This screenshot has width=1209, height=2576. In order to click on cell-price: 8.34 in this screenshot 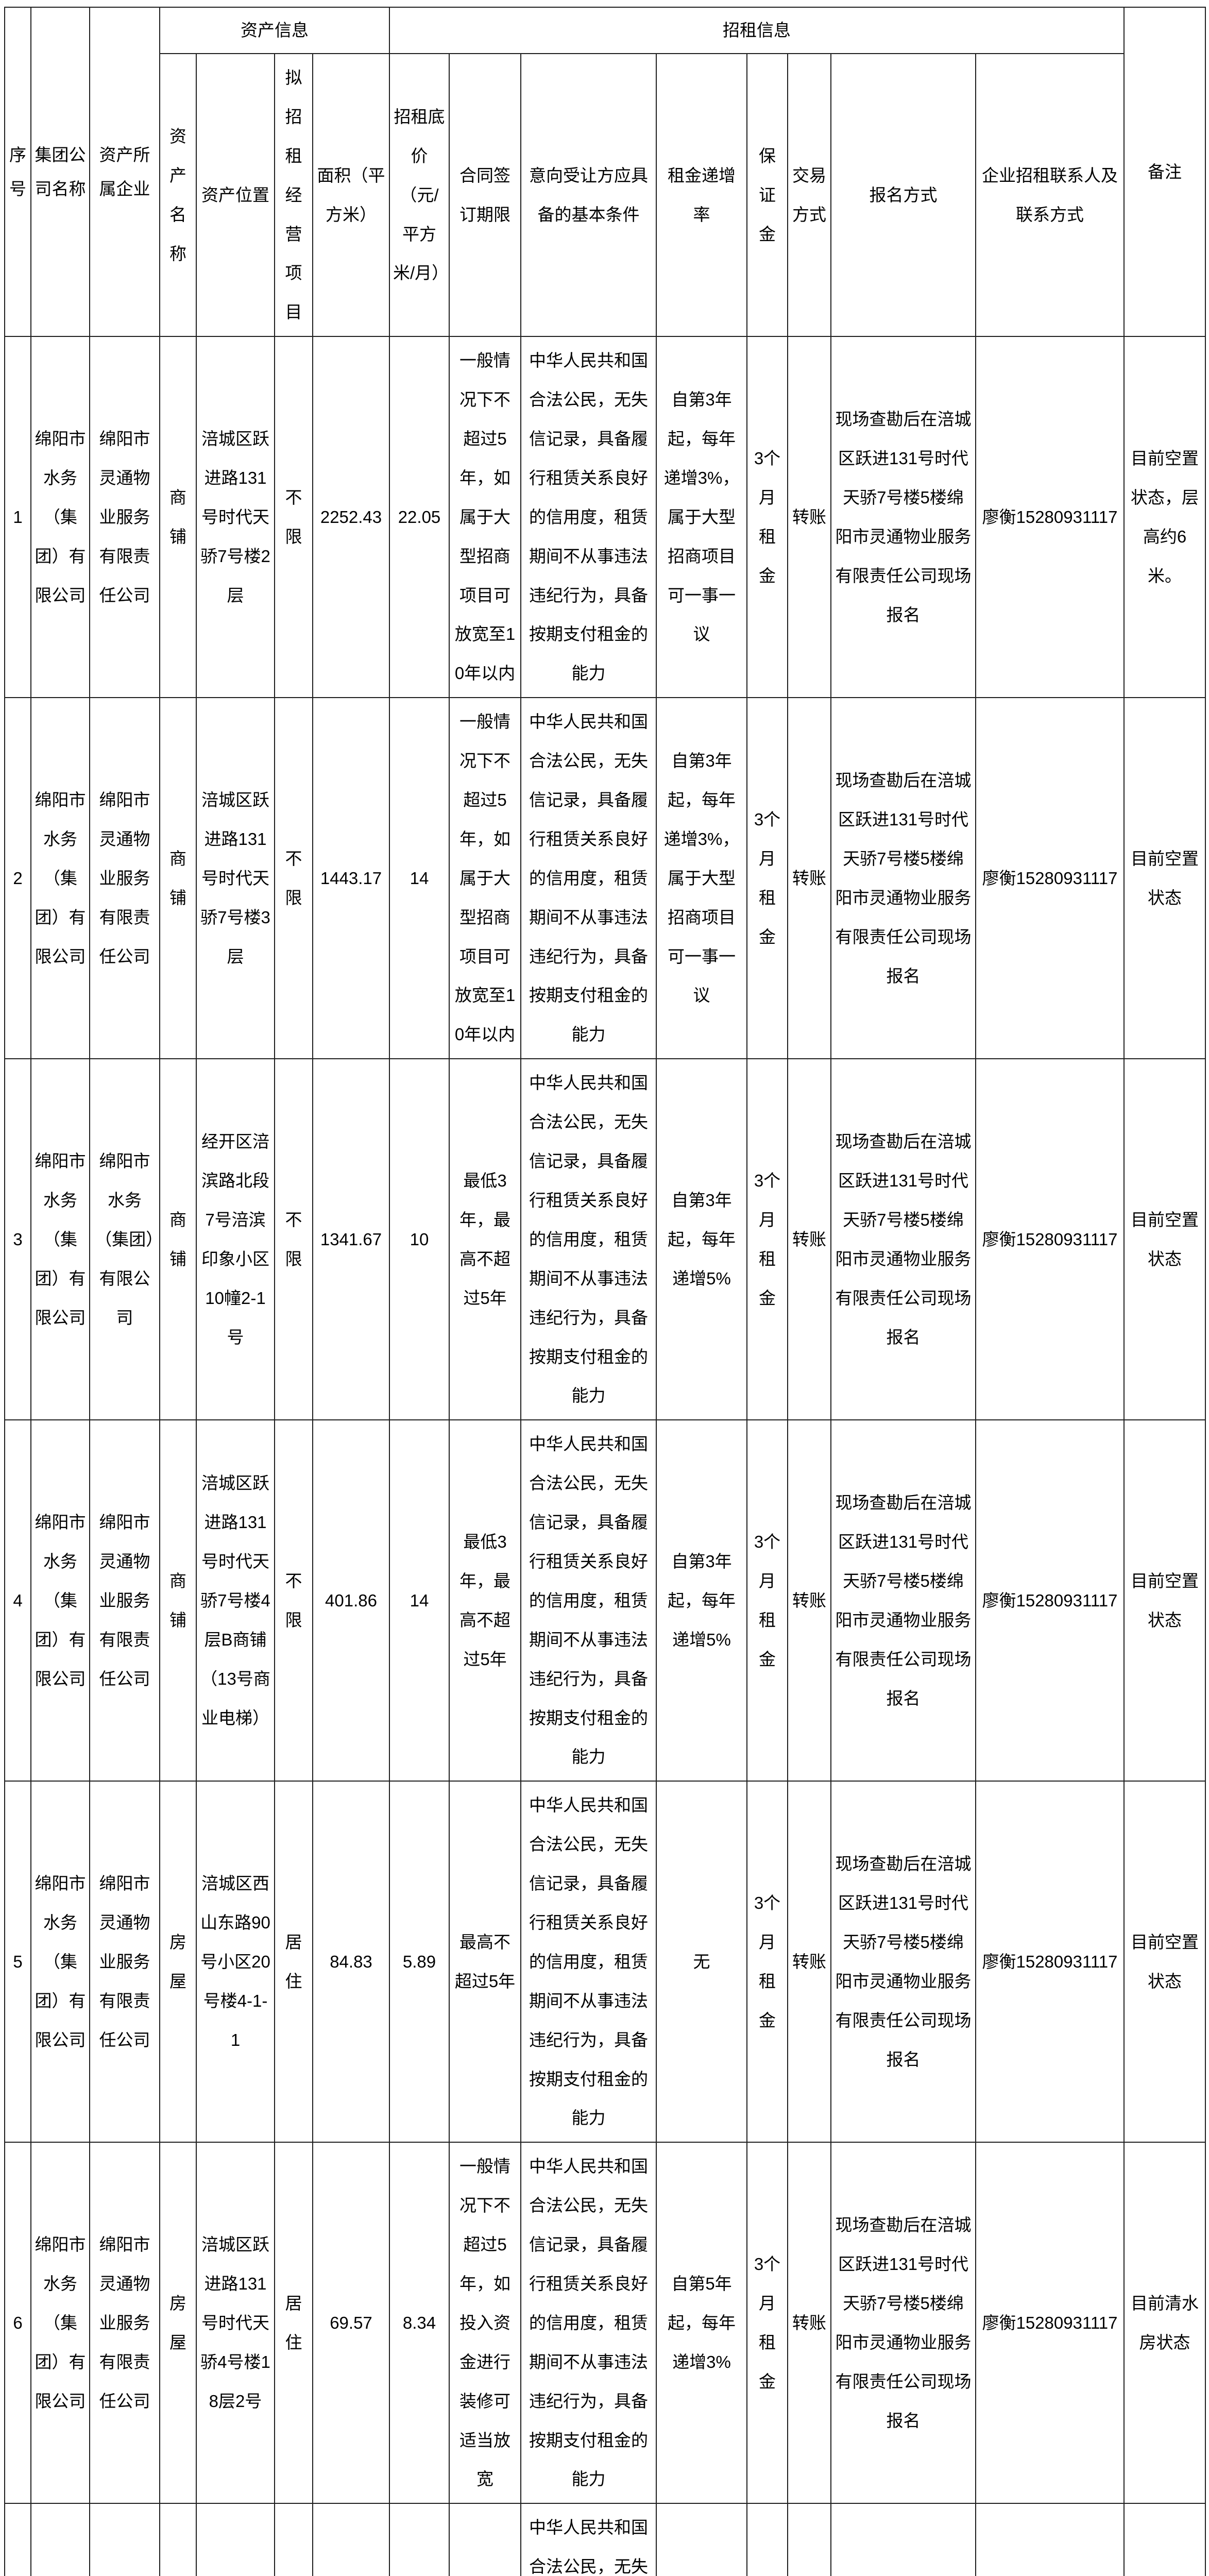, I will do `click(419, 2323)`.